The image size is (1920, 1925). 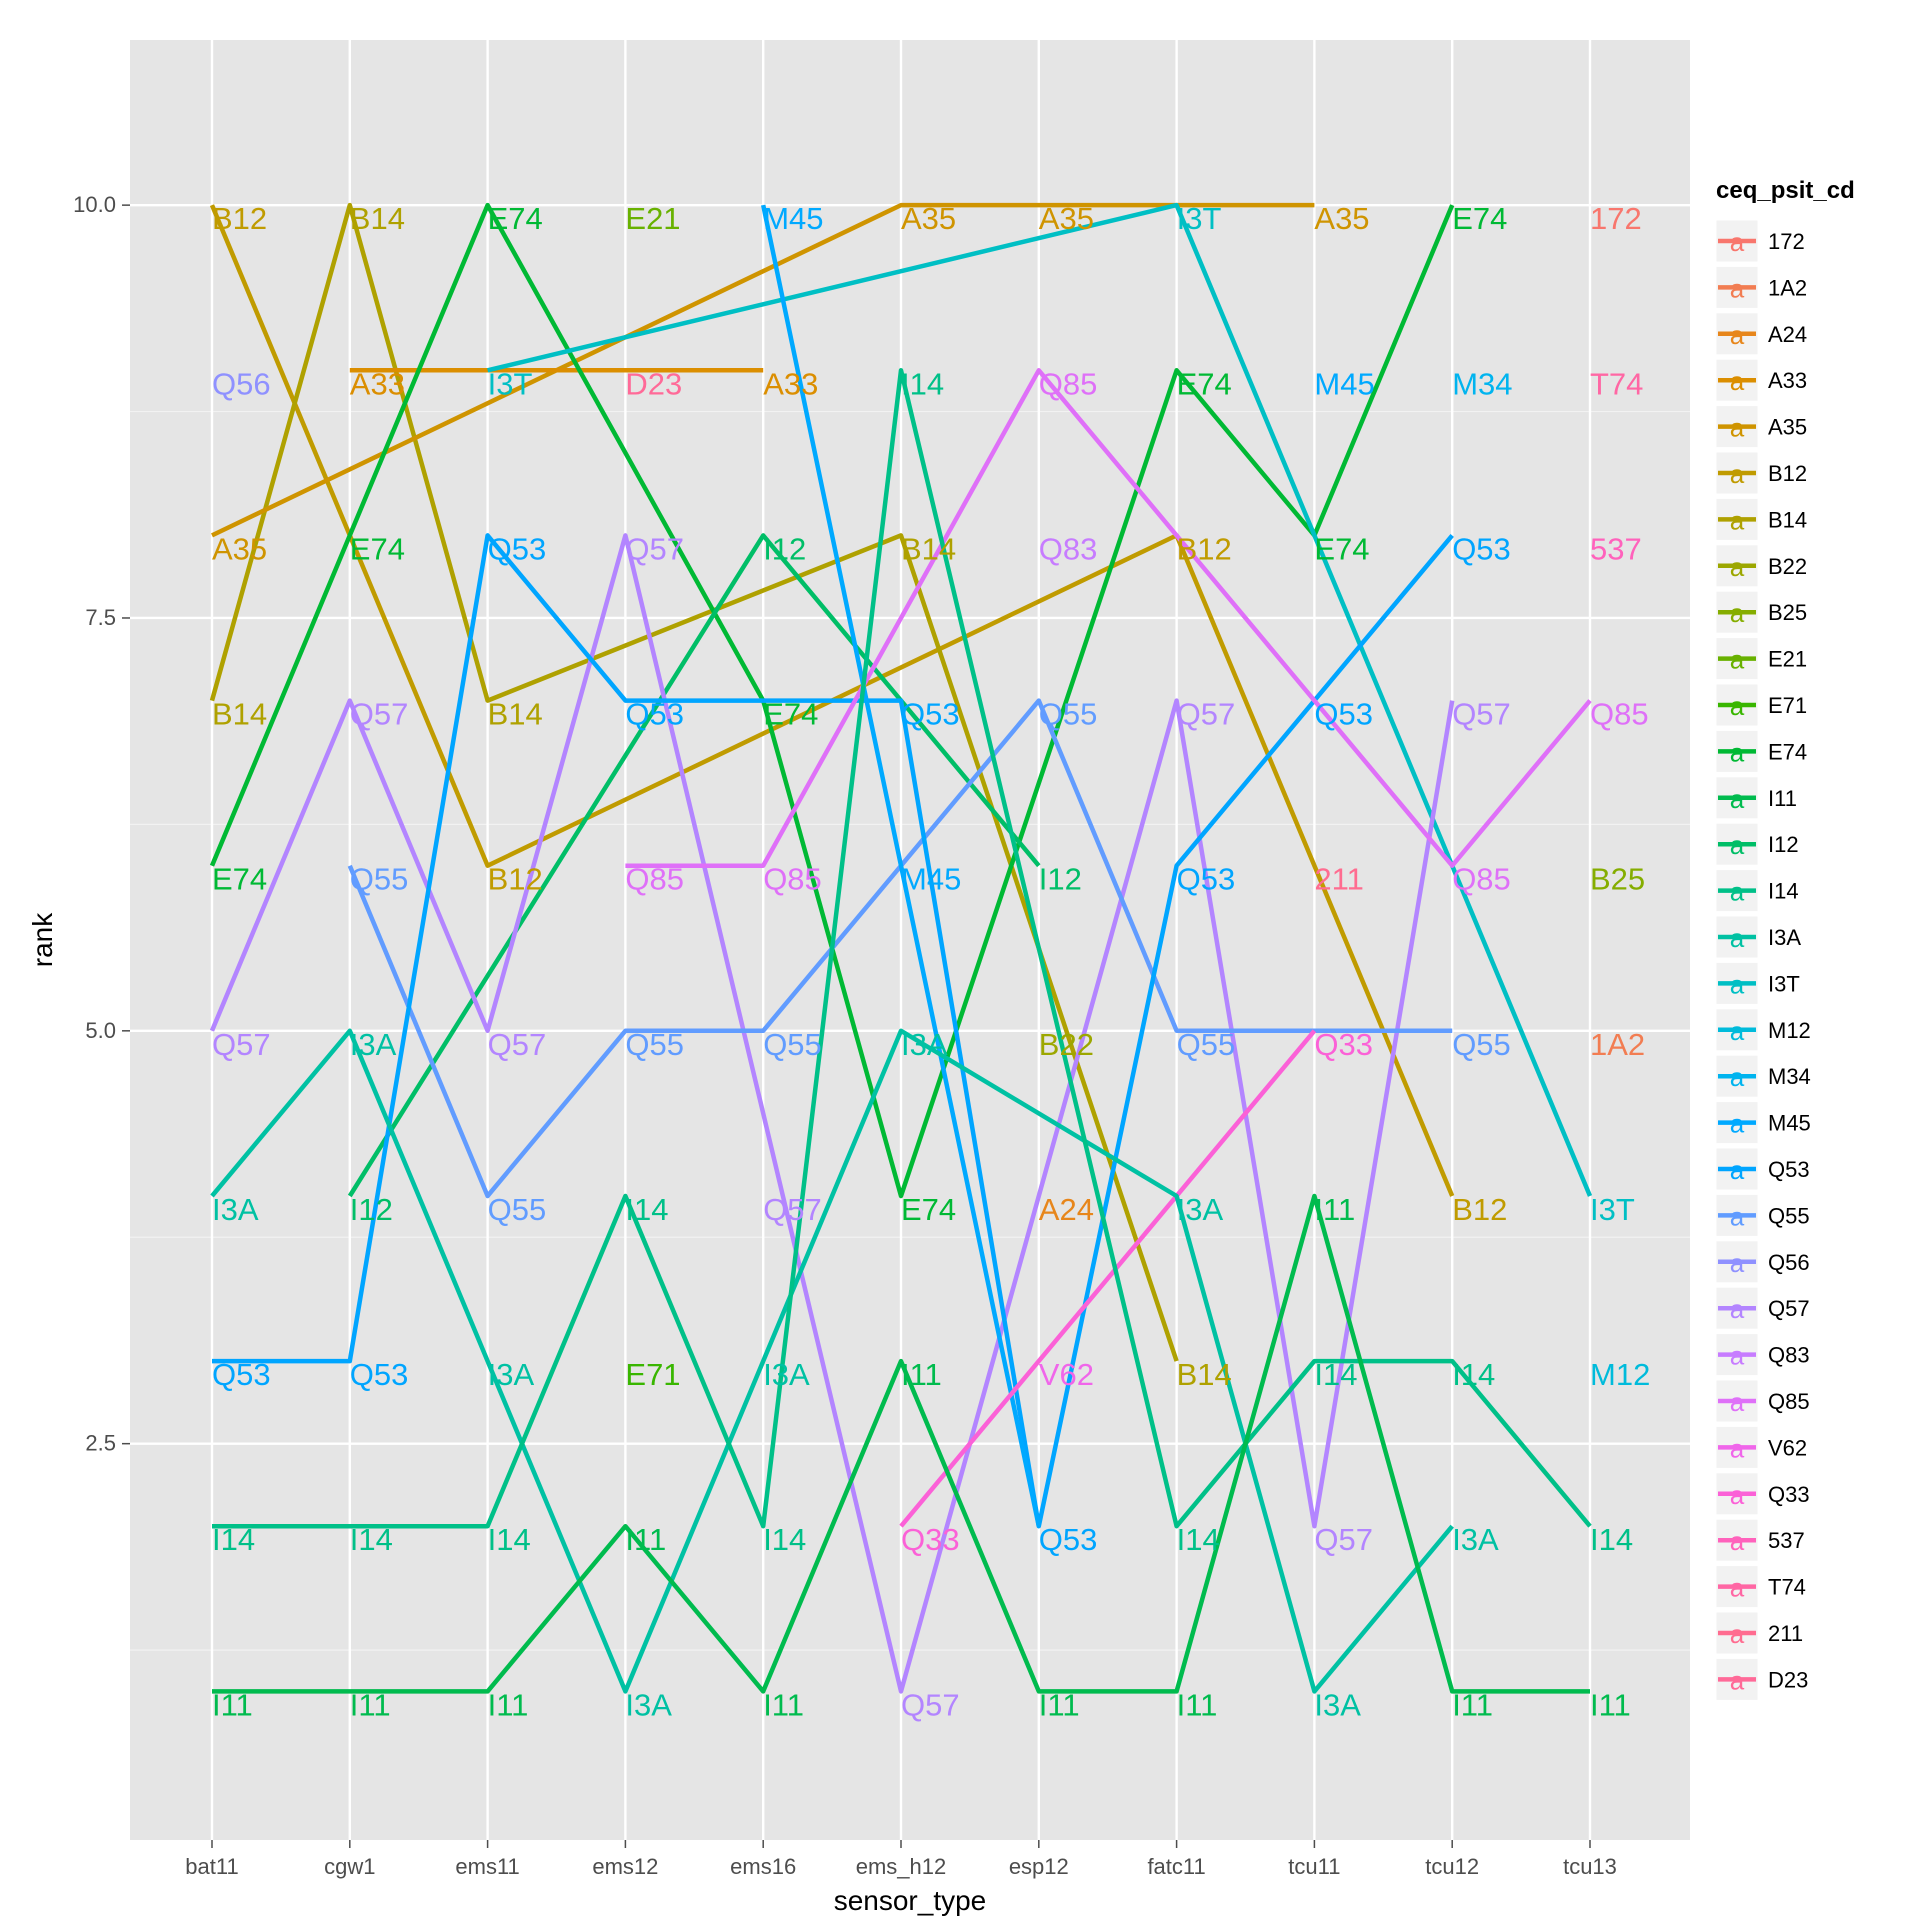 What do you see at coordinates (1787, 612) in the screenshot?
I see `legend-label: B25` at bounding box center [1787, 612].